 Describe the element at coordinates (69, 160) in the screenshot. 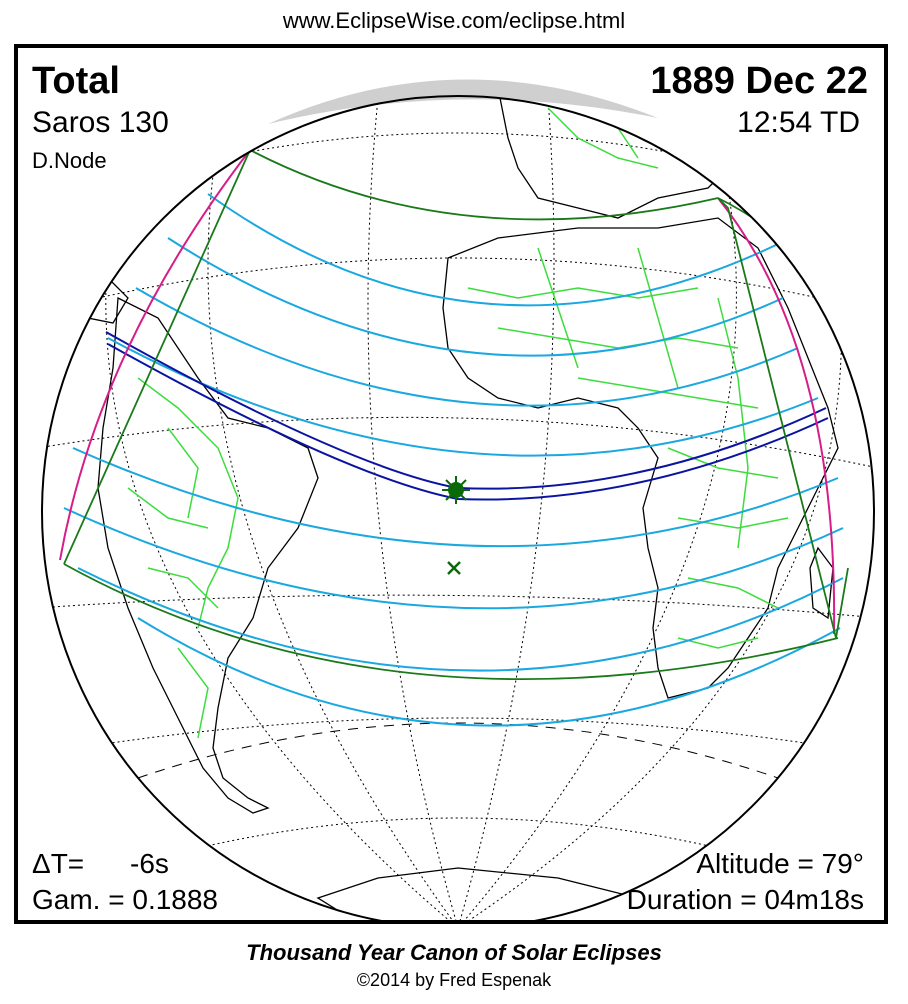

I see `node-label: D.Node` at that location.